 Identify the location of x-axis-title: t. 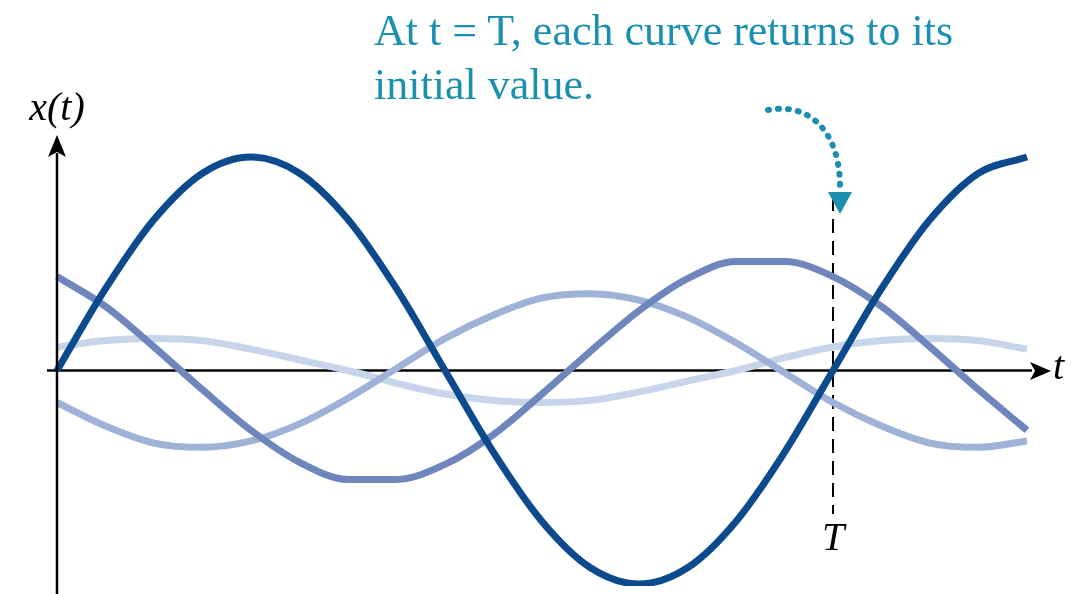
(1059, 366).